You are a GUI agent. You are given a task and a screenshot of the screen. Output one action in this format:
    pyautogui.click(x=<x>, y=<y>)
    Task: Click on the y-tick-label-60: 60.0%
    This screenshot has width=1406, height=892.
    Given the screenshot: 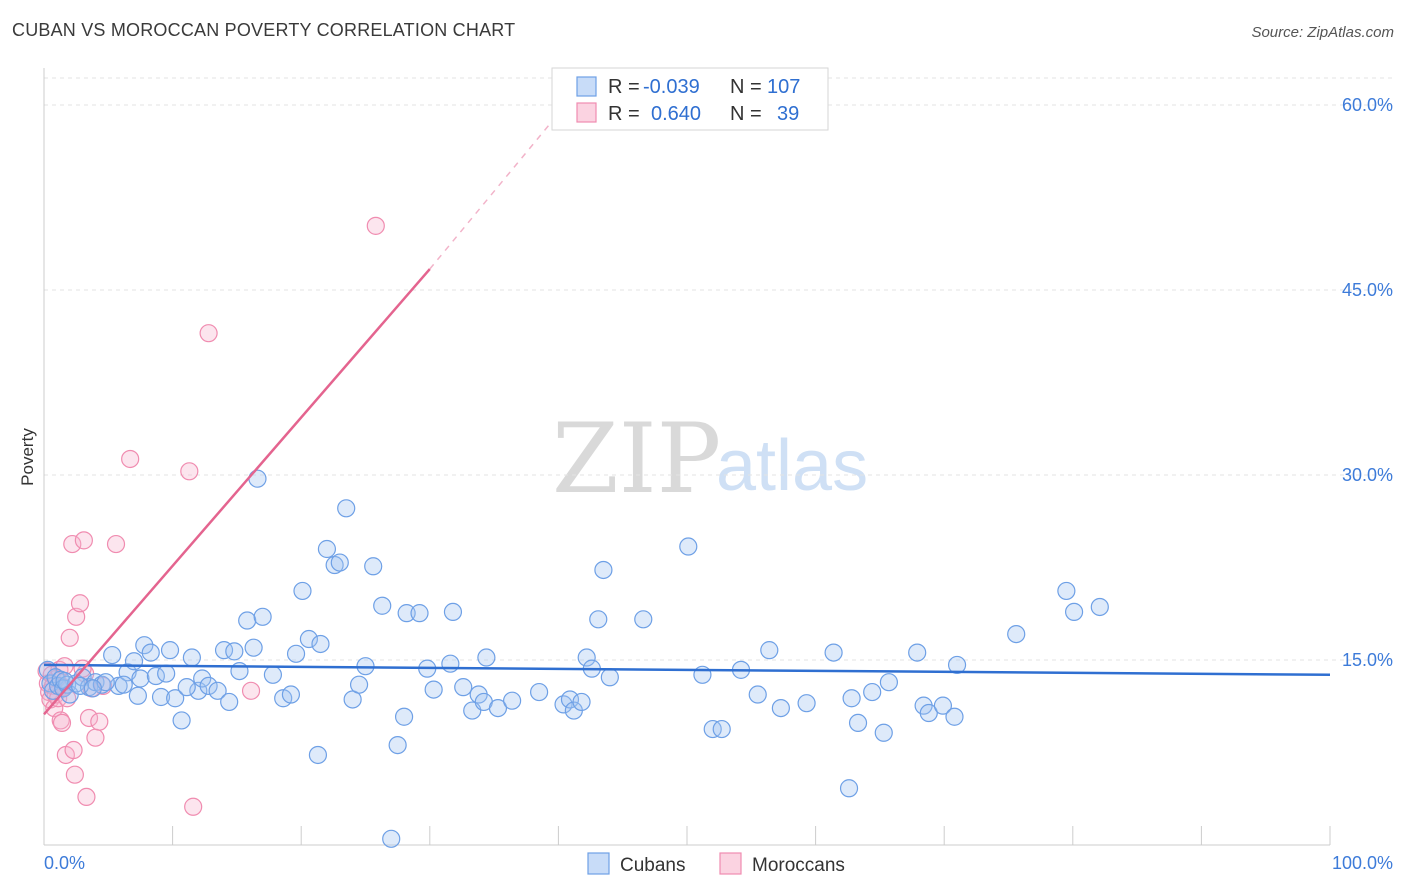 What is the action you would take?
    pyautogui.click(x=1367, y=105)
    